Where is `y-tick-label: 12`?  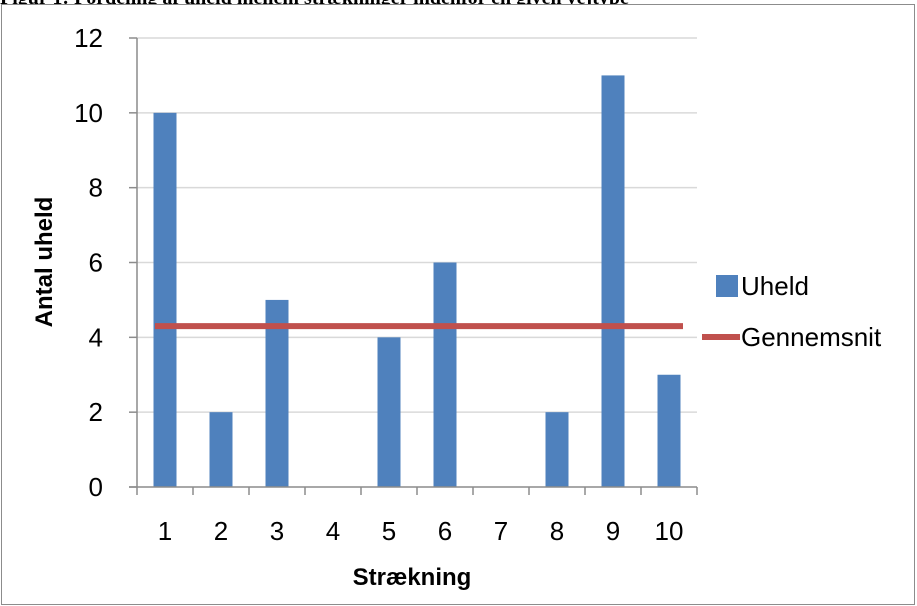
y-tick-label: 12 is located at coordinates (88, 38).